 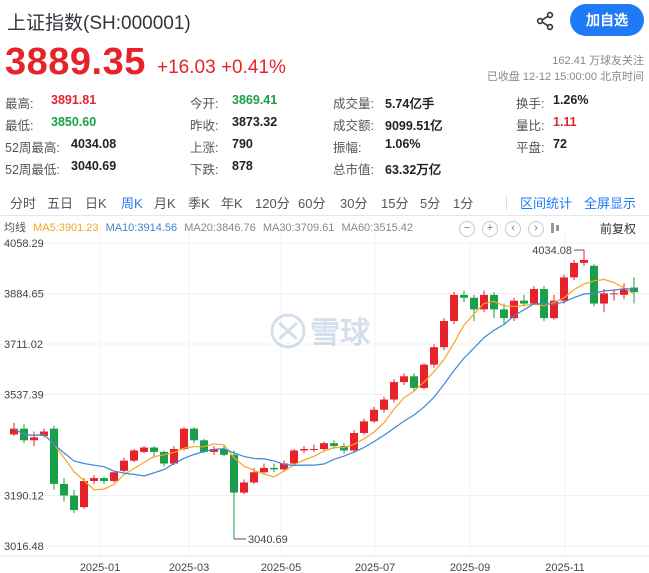 What do you see at coordinates (60, 203) in the screenshot?
I see `tab-1: 五日` at bounding box center [60, 203].